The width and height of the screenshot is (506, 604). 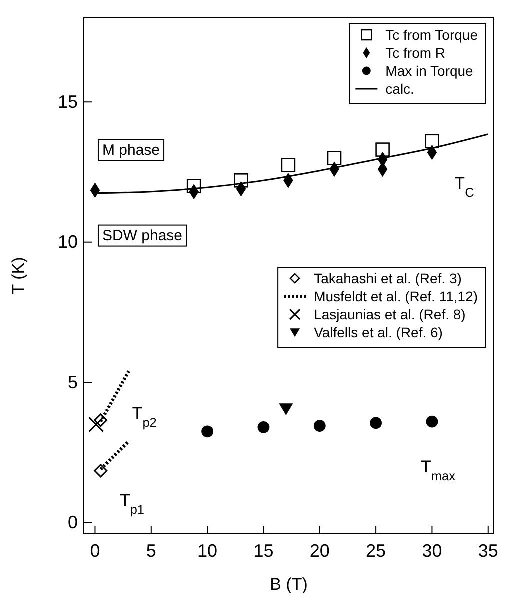 I want to click on x-tick-label: 35, so click(x=488, y=550).